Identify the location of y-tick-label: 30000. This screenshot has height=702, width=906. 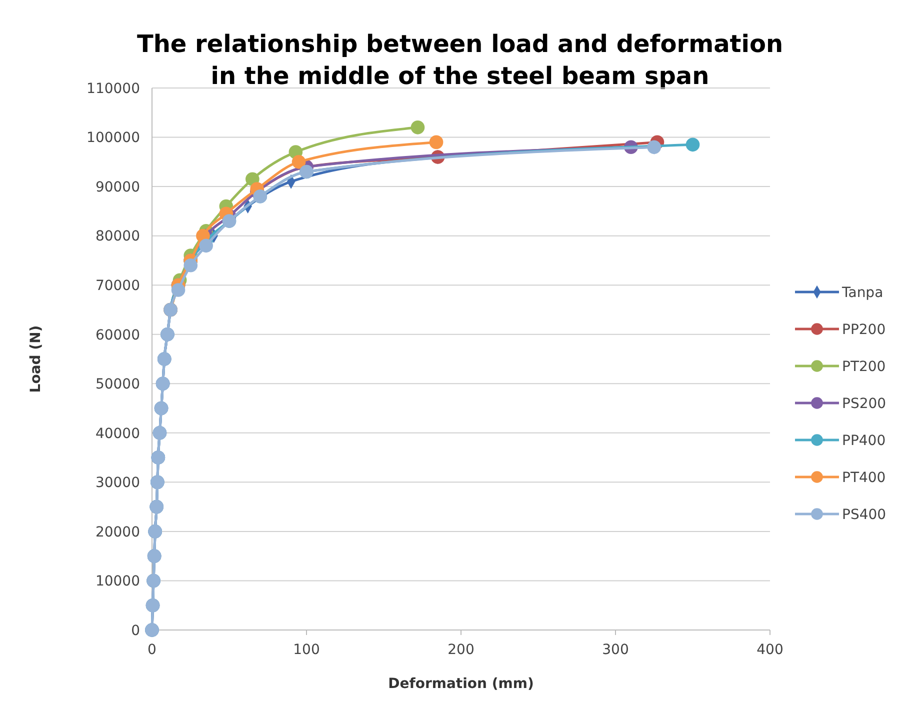
(117, 483).